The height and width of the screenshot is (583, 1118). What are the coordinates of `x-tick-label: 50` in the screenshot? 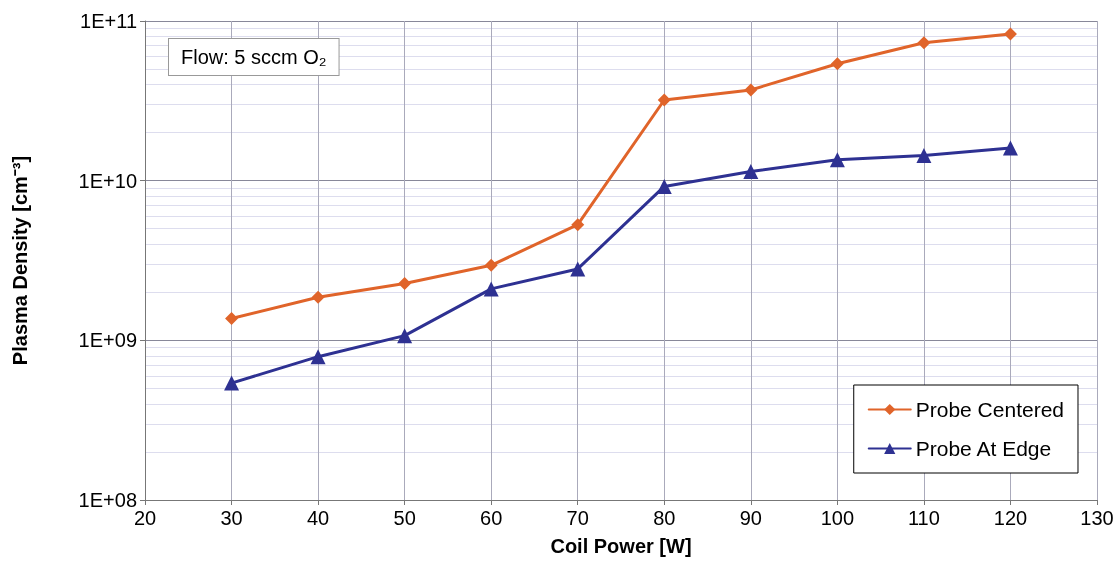 It's located at (404, 518).